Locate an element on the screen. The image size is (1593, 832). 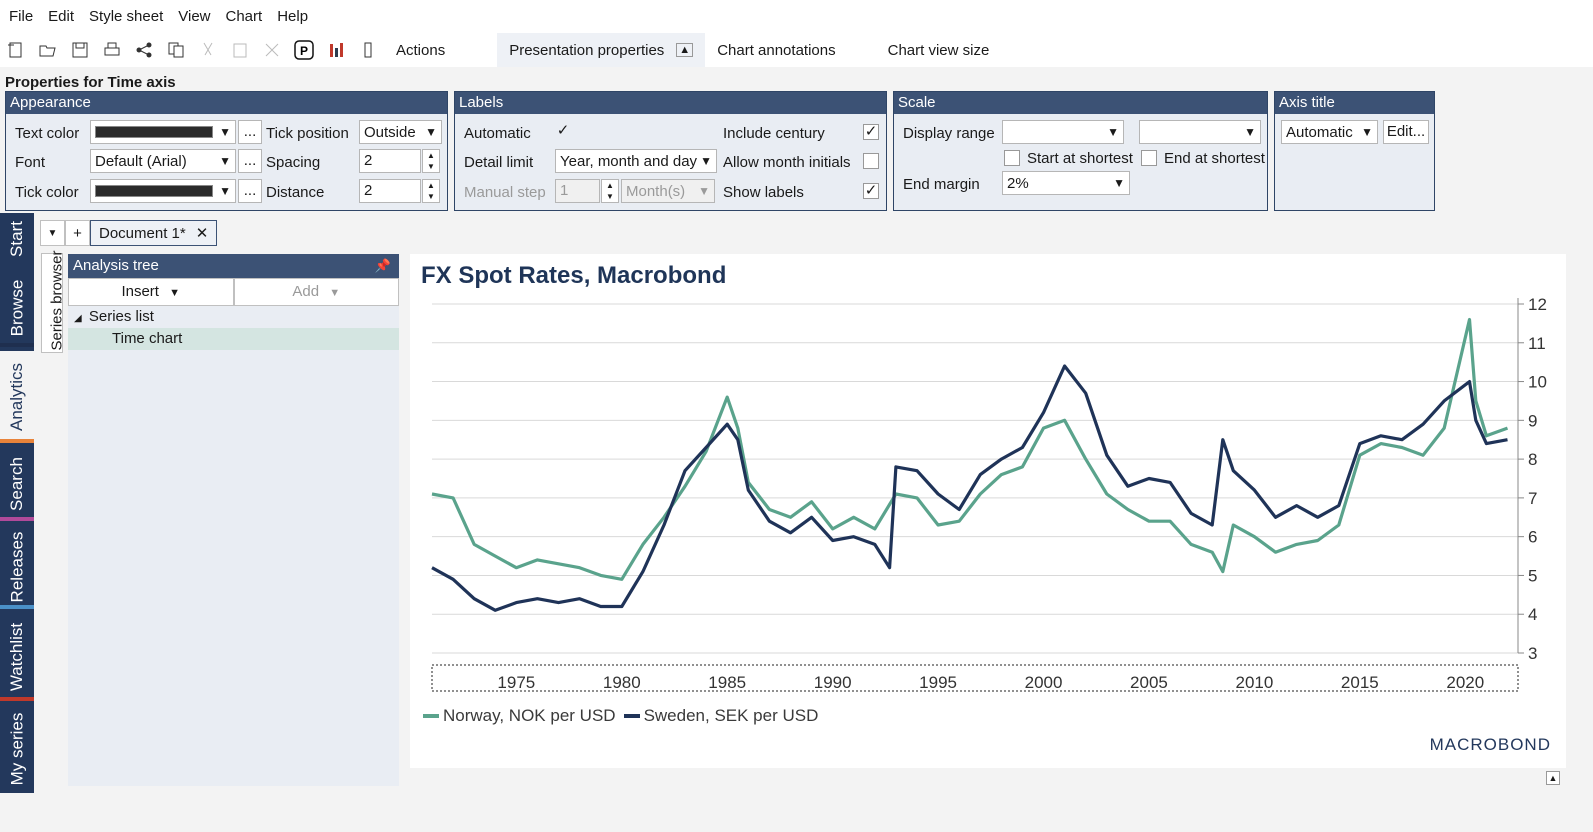
insert-button: Insert ▼ is located at coordinates (151, 292).